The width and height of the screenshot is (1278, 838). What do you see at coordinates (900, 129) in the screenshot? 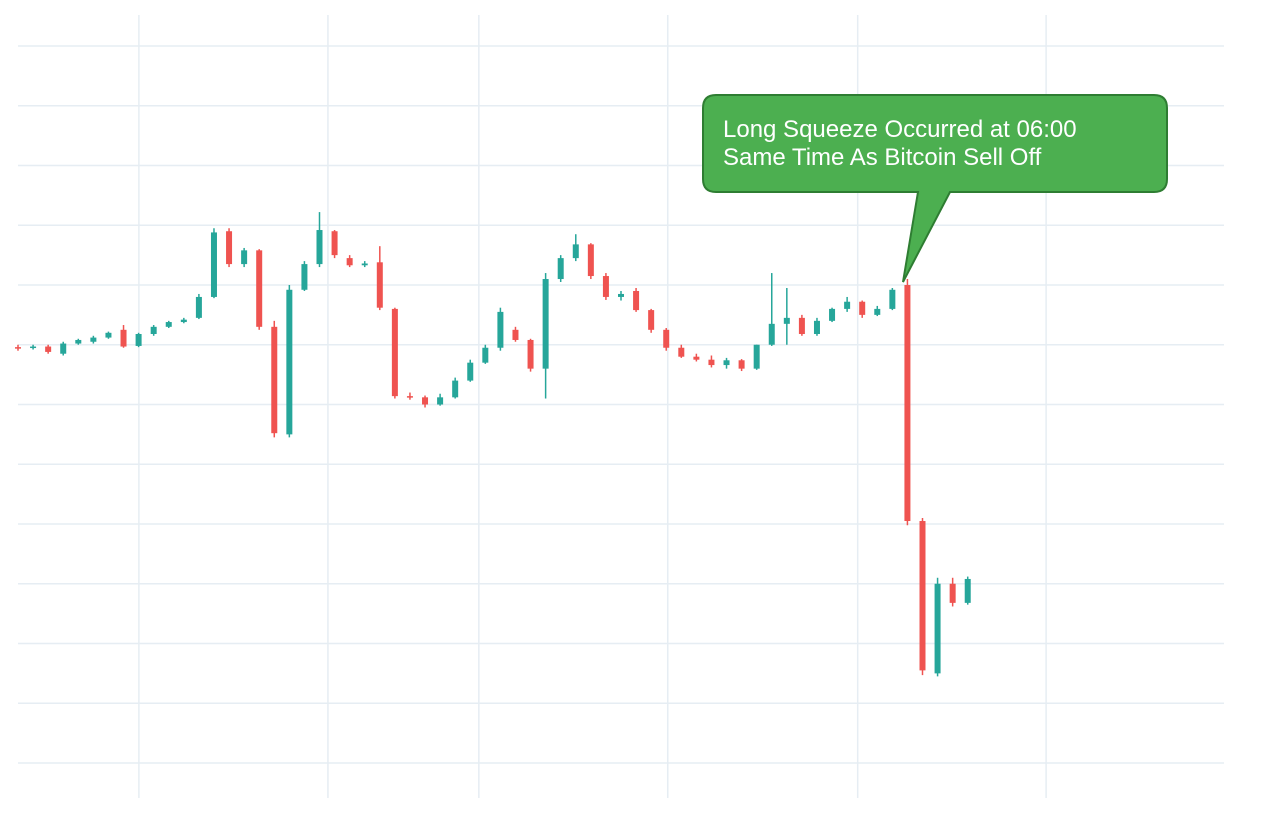
I see `annotation-line: Long Squeeze Occurred at 06:00` at bounding box center [900, 129].